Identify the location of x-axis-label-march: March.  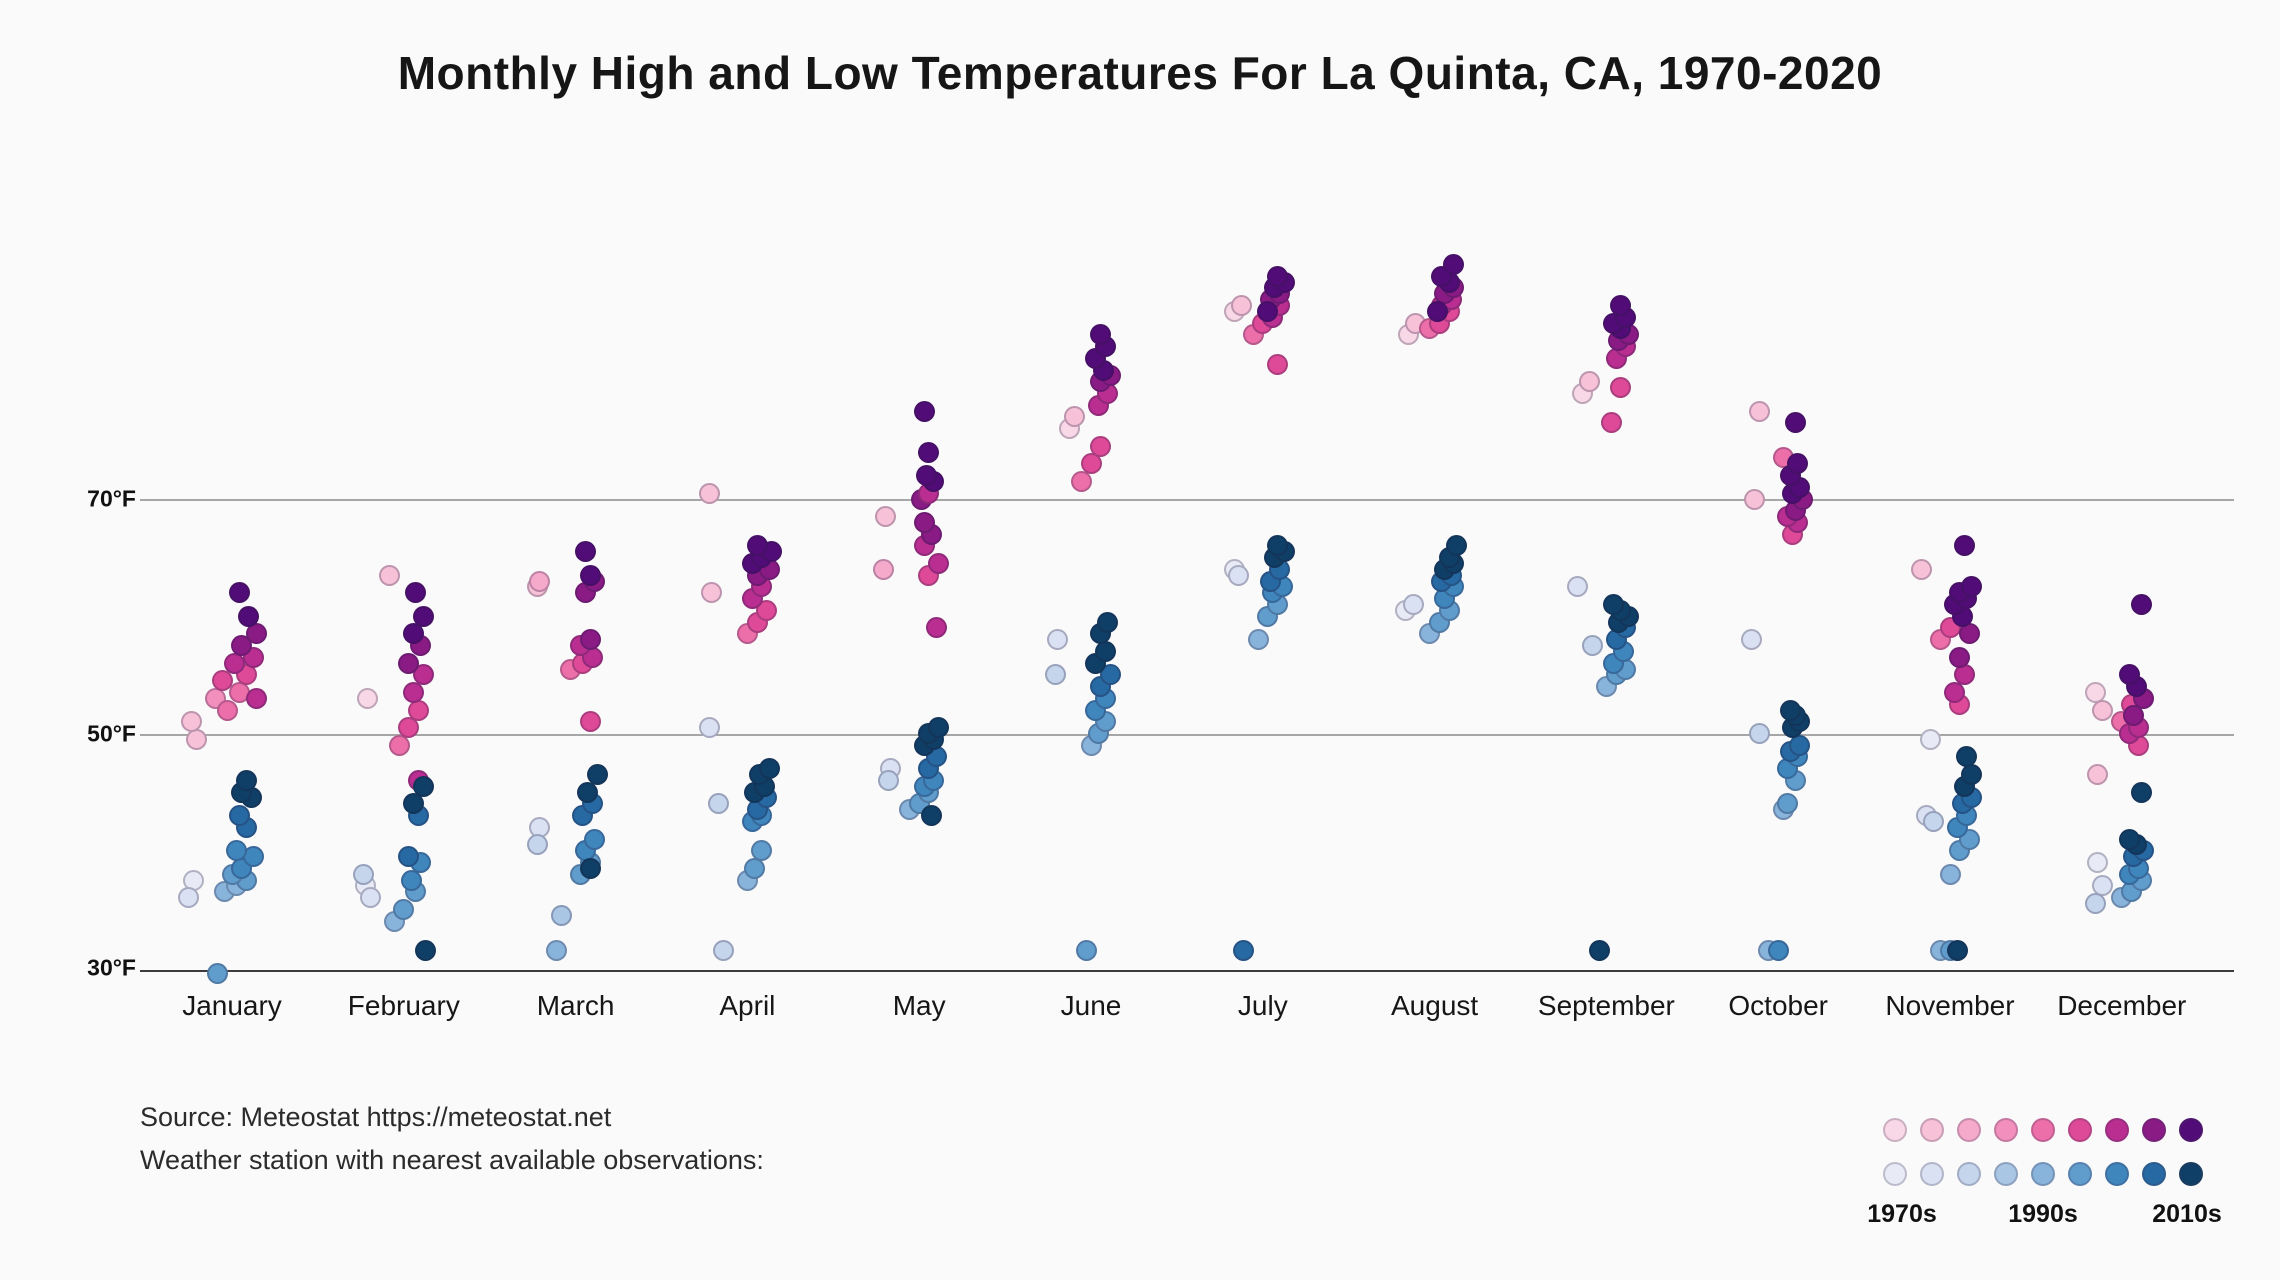
(575, 1005).